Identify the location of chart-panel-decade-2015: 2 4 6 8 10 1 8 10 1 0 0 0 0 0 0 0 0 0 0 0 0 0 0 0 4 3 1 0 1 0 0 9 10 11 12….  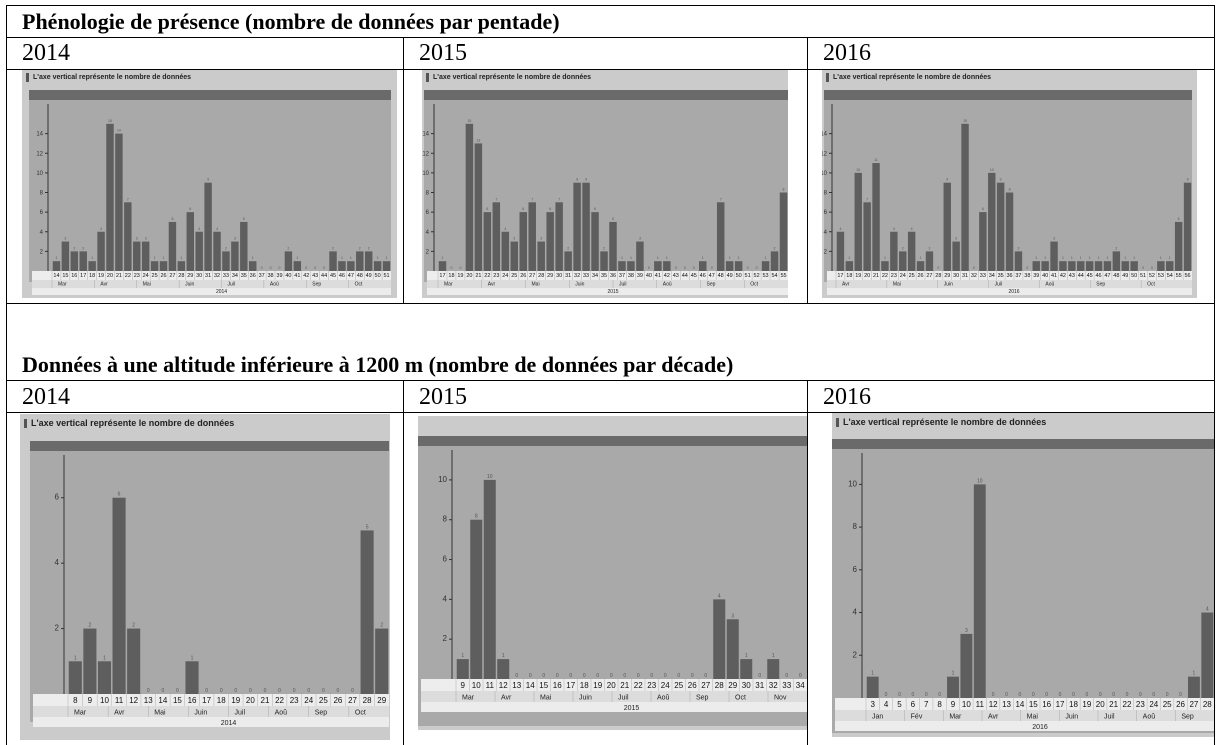
(612, 573).